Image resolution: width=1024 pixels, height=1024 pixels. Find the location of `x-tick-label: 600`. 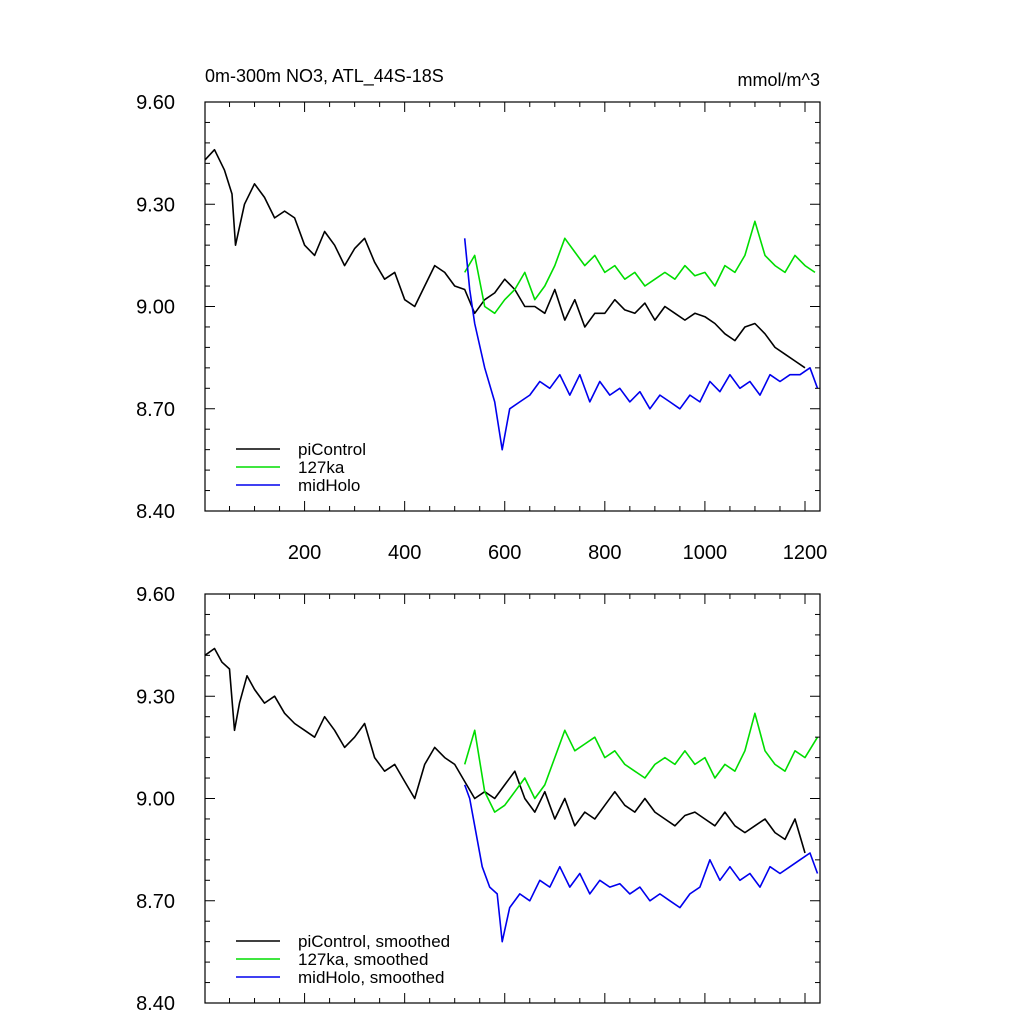

x-tick-label: 600 is located at coordinates (504, 553).